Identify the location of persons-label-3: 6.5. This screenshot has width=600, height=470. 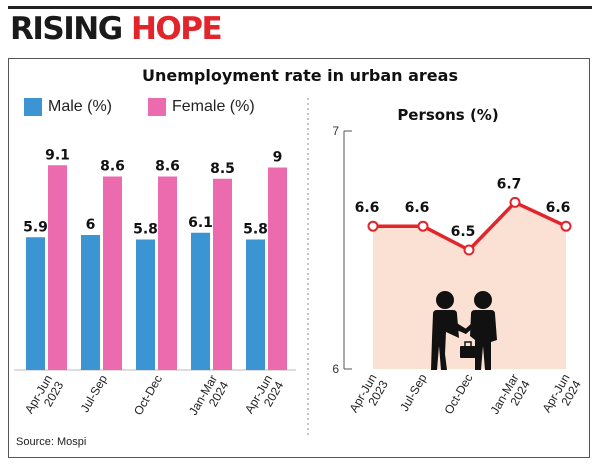
(463, 232).